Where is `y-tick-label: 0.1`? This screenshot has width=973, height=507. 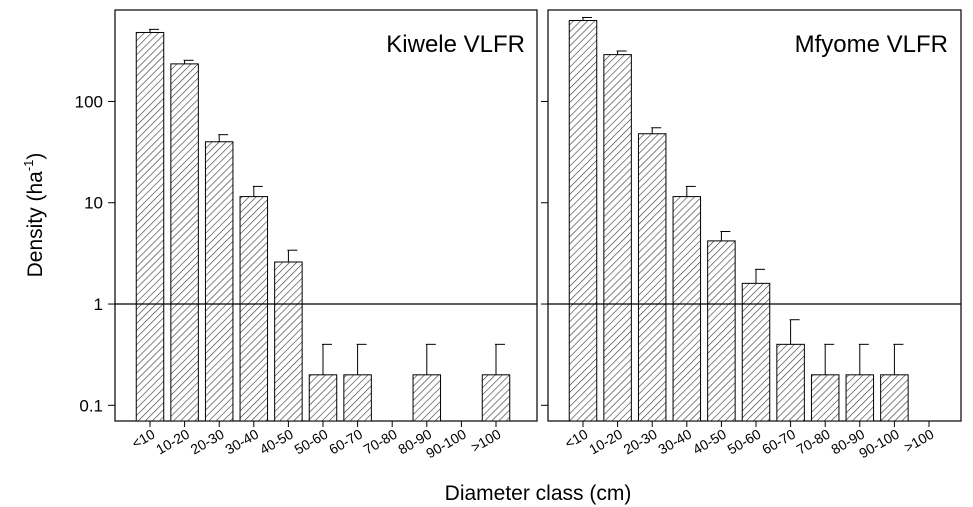
y-tick-label: 0.1 is located at coordinates (91, 405).